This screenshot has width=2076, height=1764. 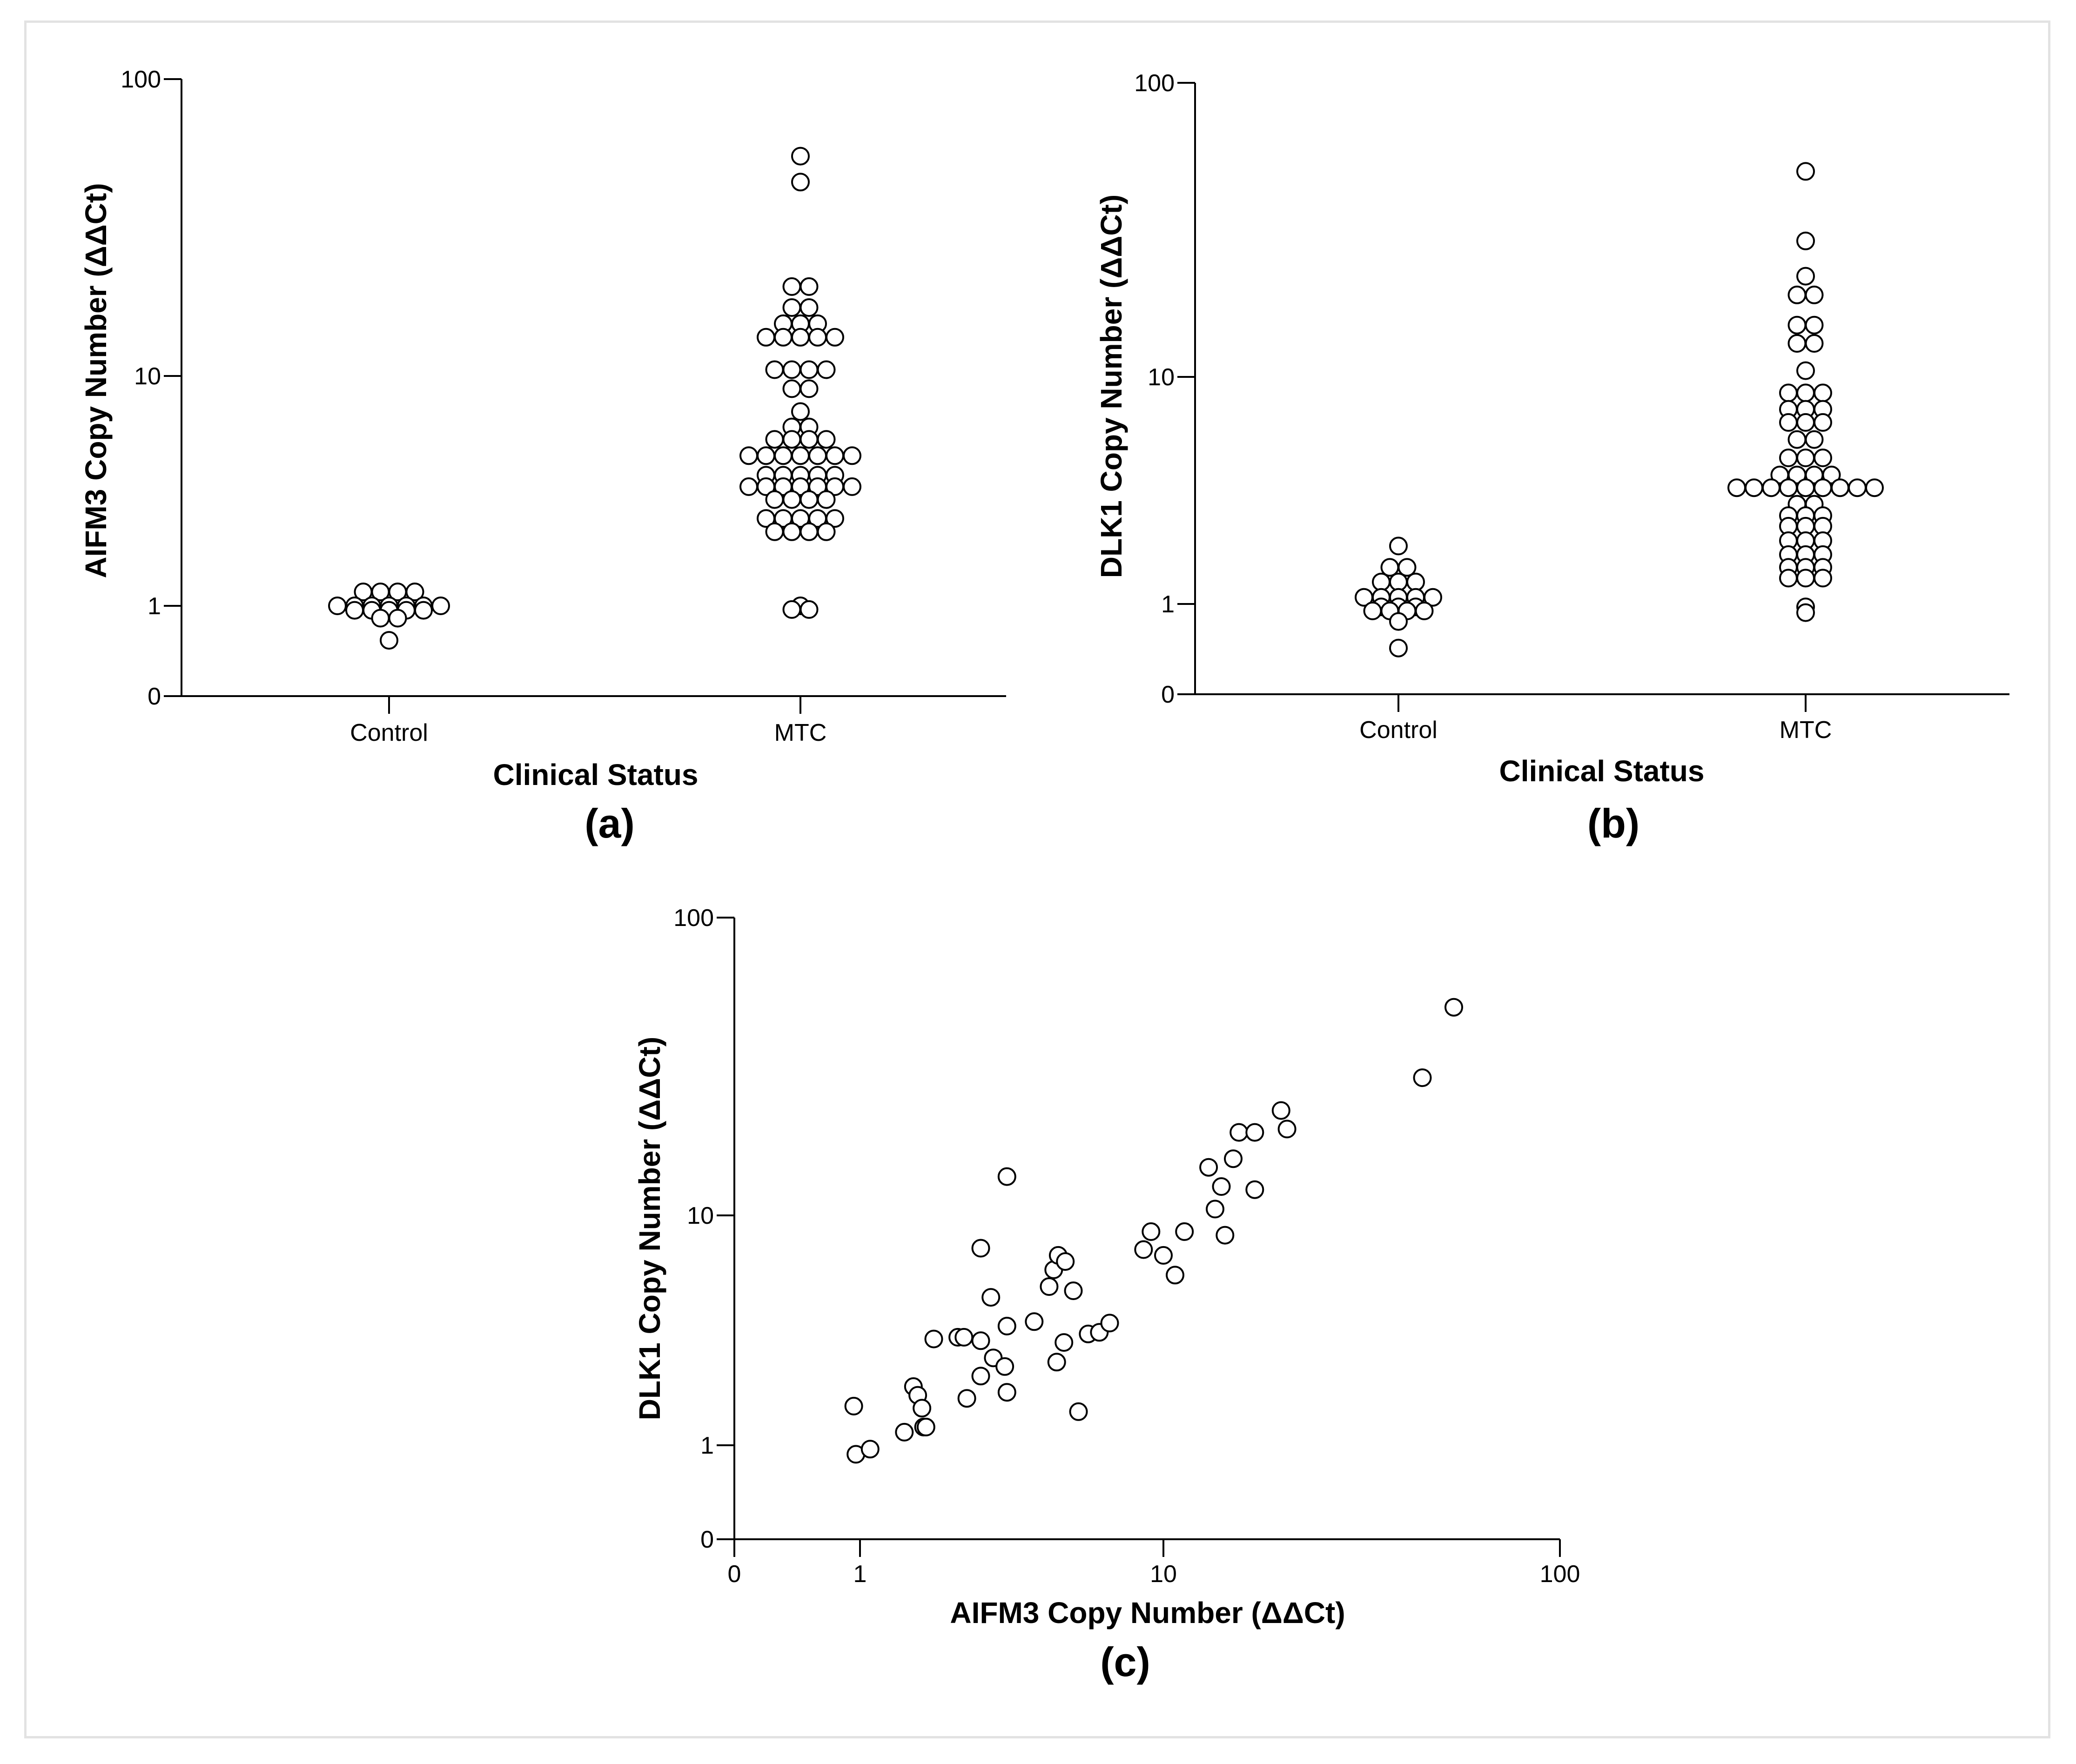 I want to click on panel-c-y-tick-label-0: 0, so click(x=707, y=1539).